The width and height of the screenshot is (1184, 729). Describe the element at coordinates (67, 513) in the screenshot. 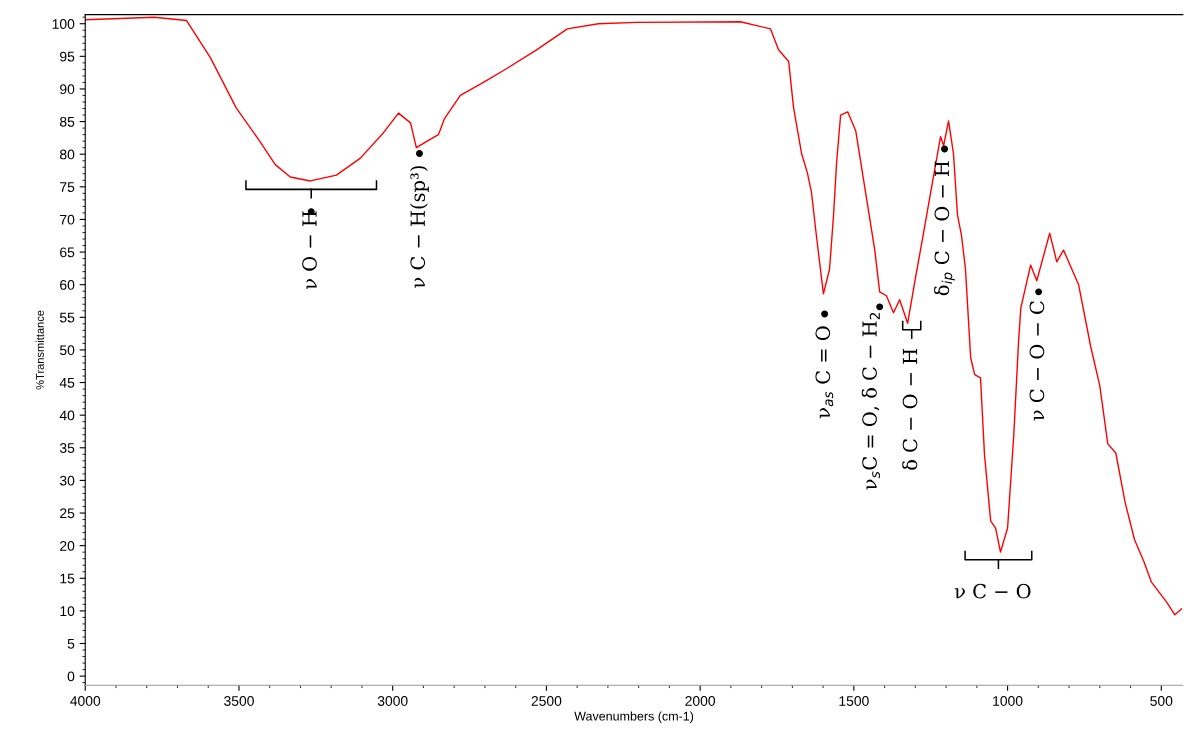

I see `y-tick-label: 25` at that location.